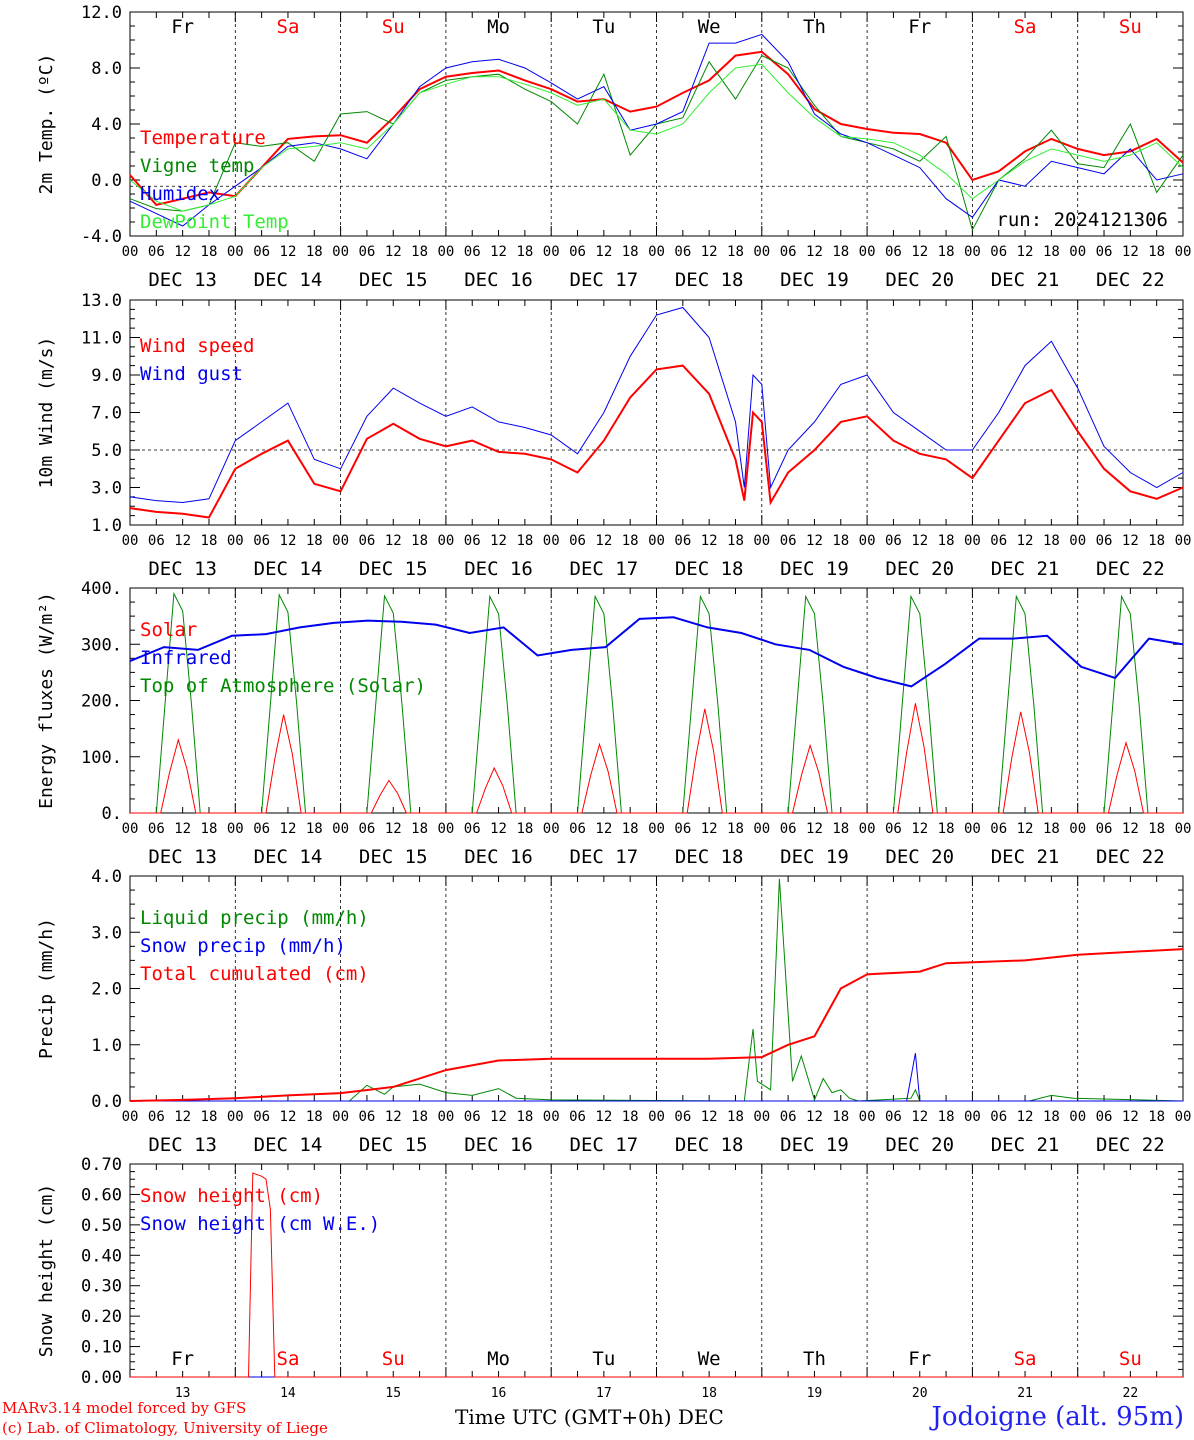 This screenshot has width=1194, height=1440. Describe the element at coordinates (183, 1393) in the screenshot. I see `day-number-label: 13` at that location.